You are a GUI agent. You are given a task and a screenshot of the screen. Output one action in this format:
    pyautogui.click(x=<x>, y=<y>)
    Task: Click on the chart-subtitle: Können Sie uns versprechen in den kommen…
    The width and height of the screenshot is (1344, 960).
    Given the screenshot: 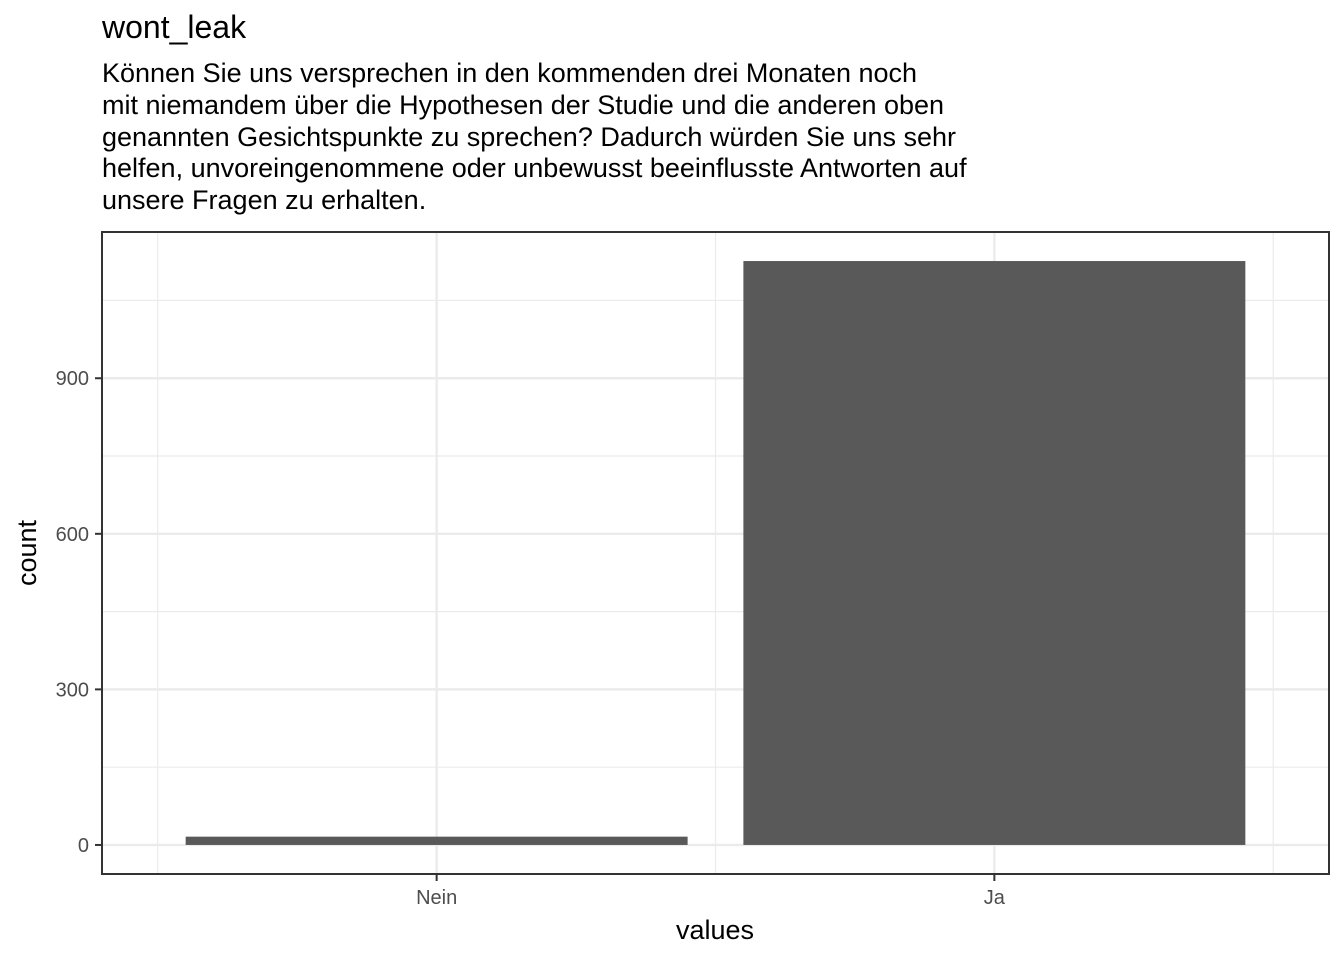 What is the action you would take?
    pyautogui.click(x=534, y=137)
    